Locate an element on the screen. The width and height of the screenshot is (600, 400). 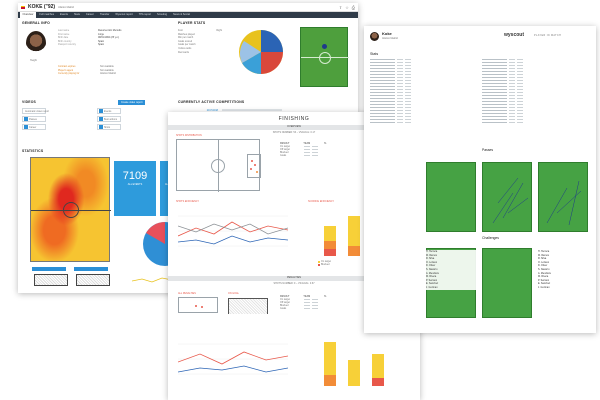
print-icon: ⎙ is located at coordinates (353, 7).